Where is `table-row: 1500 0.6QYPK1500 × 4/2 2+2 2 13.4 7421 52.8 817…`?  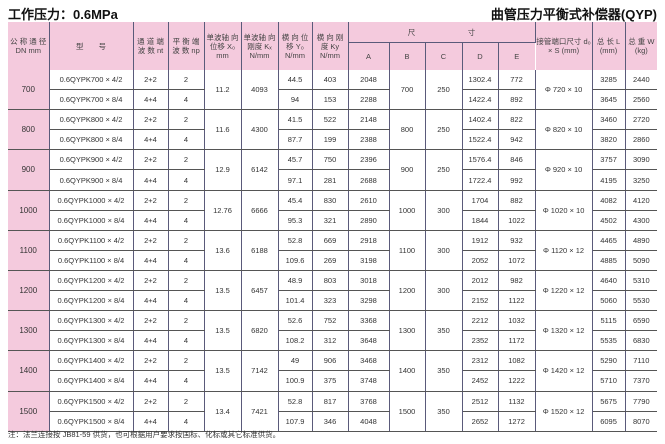
table-row: 1500 0.6QYPK1500 × 4/2 2+2 2 13.4 7421 52.8 817… is located at coordinates (333, 411).